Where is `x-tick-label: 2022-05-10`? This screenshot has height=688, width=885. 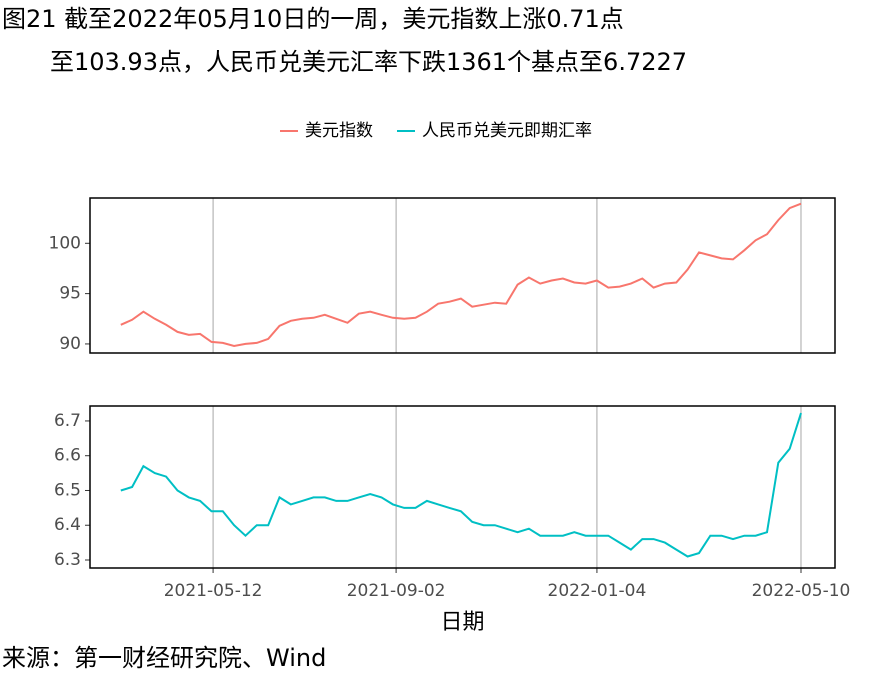
x-tick-label: 2022-05-10 is located at coordinates (801, 591).